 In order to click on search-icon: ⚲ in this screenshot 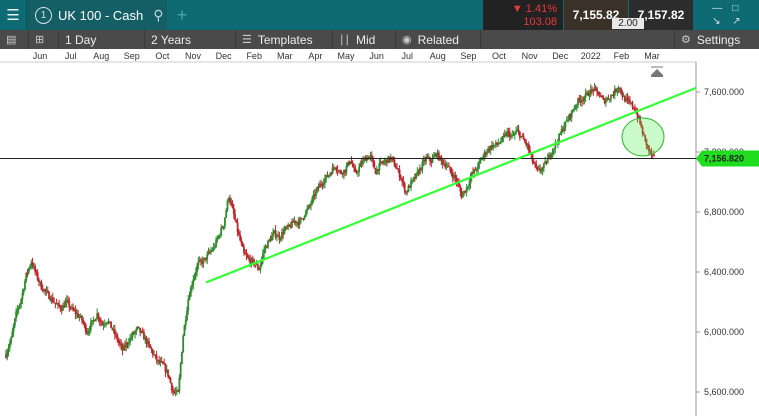, I will do `click(158, 14)`.